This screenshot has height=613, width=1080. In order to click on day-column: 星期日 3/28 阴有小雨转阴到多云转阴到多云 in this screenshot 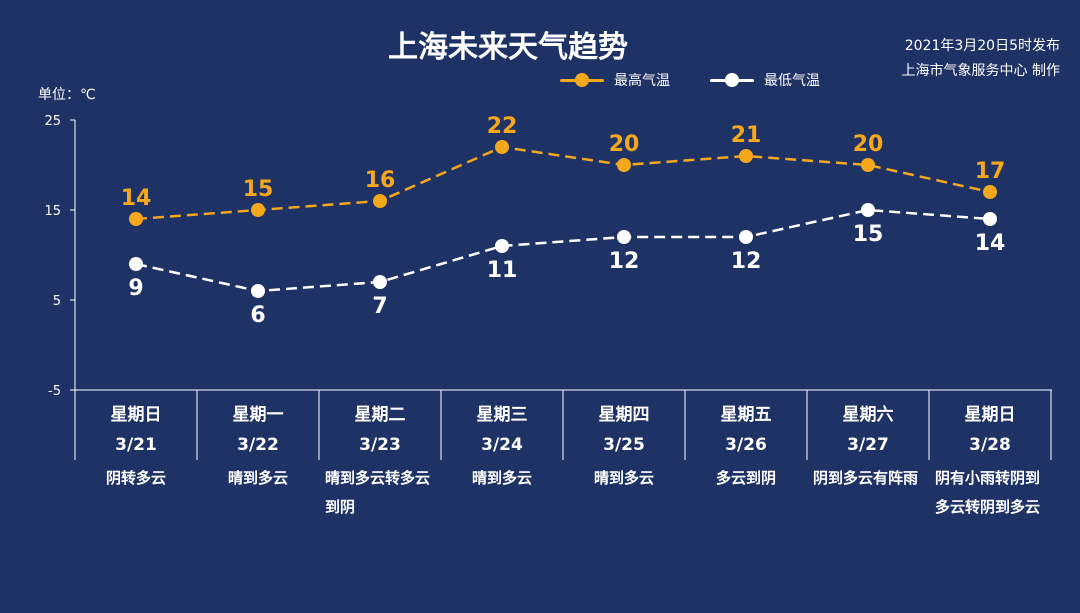, I will do `click(990, 461)`.